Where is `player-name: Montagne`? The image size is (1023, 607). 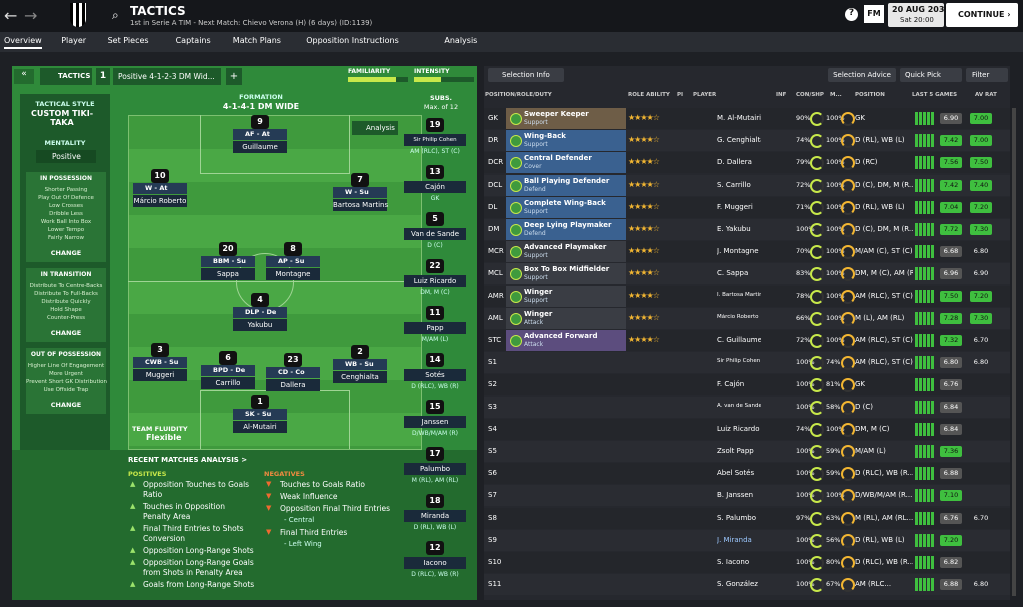
player-name: Montagne is located at coordinates (293, 274).